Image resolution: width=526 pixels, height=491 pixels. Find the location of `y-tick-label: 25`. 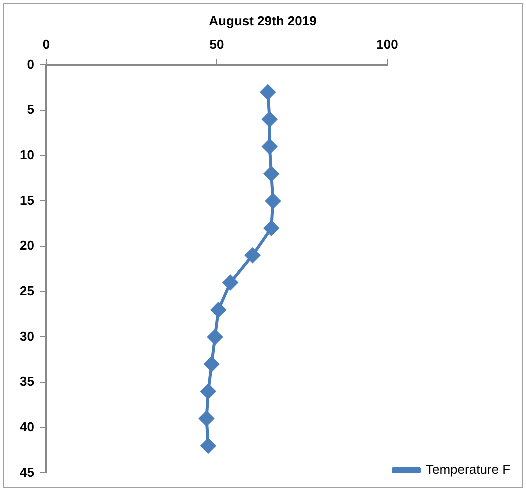

y-tick-label: 25 is located at coordinates (27, 290).